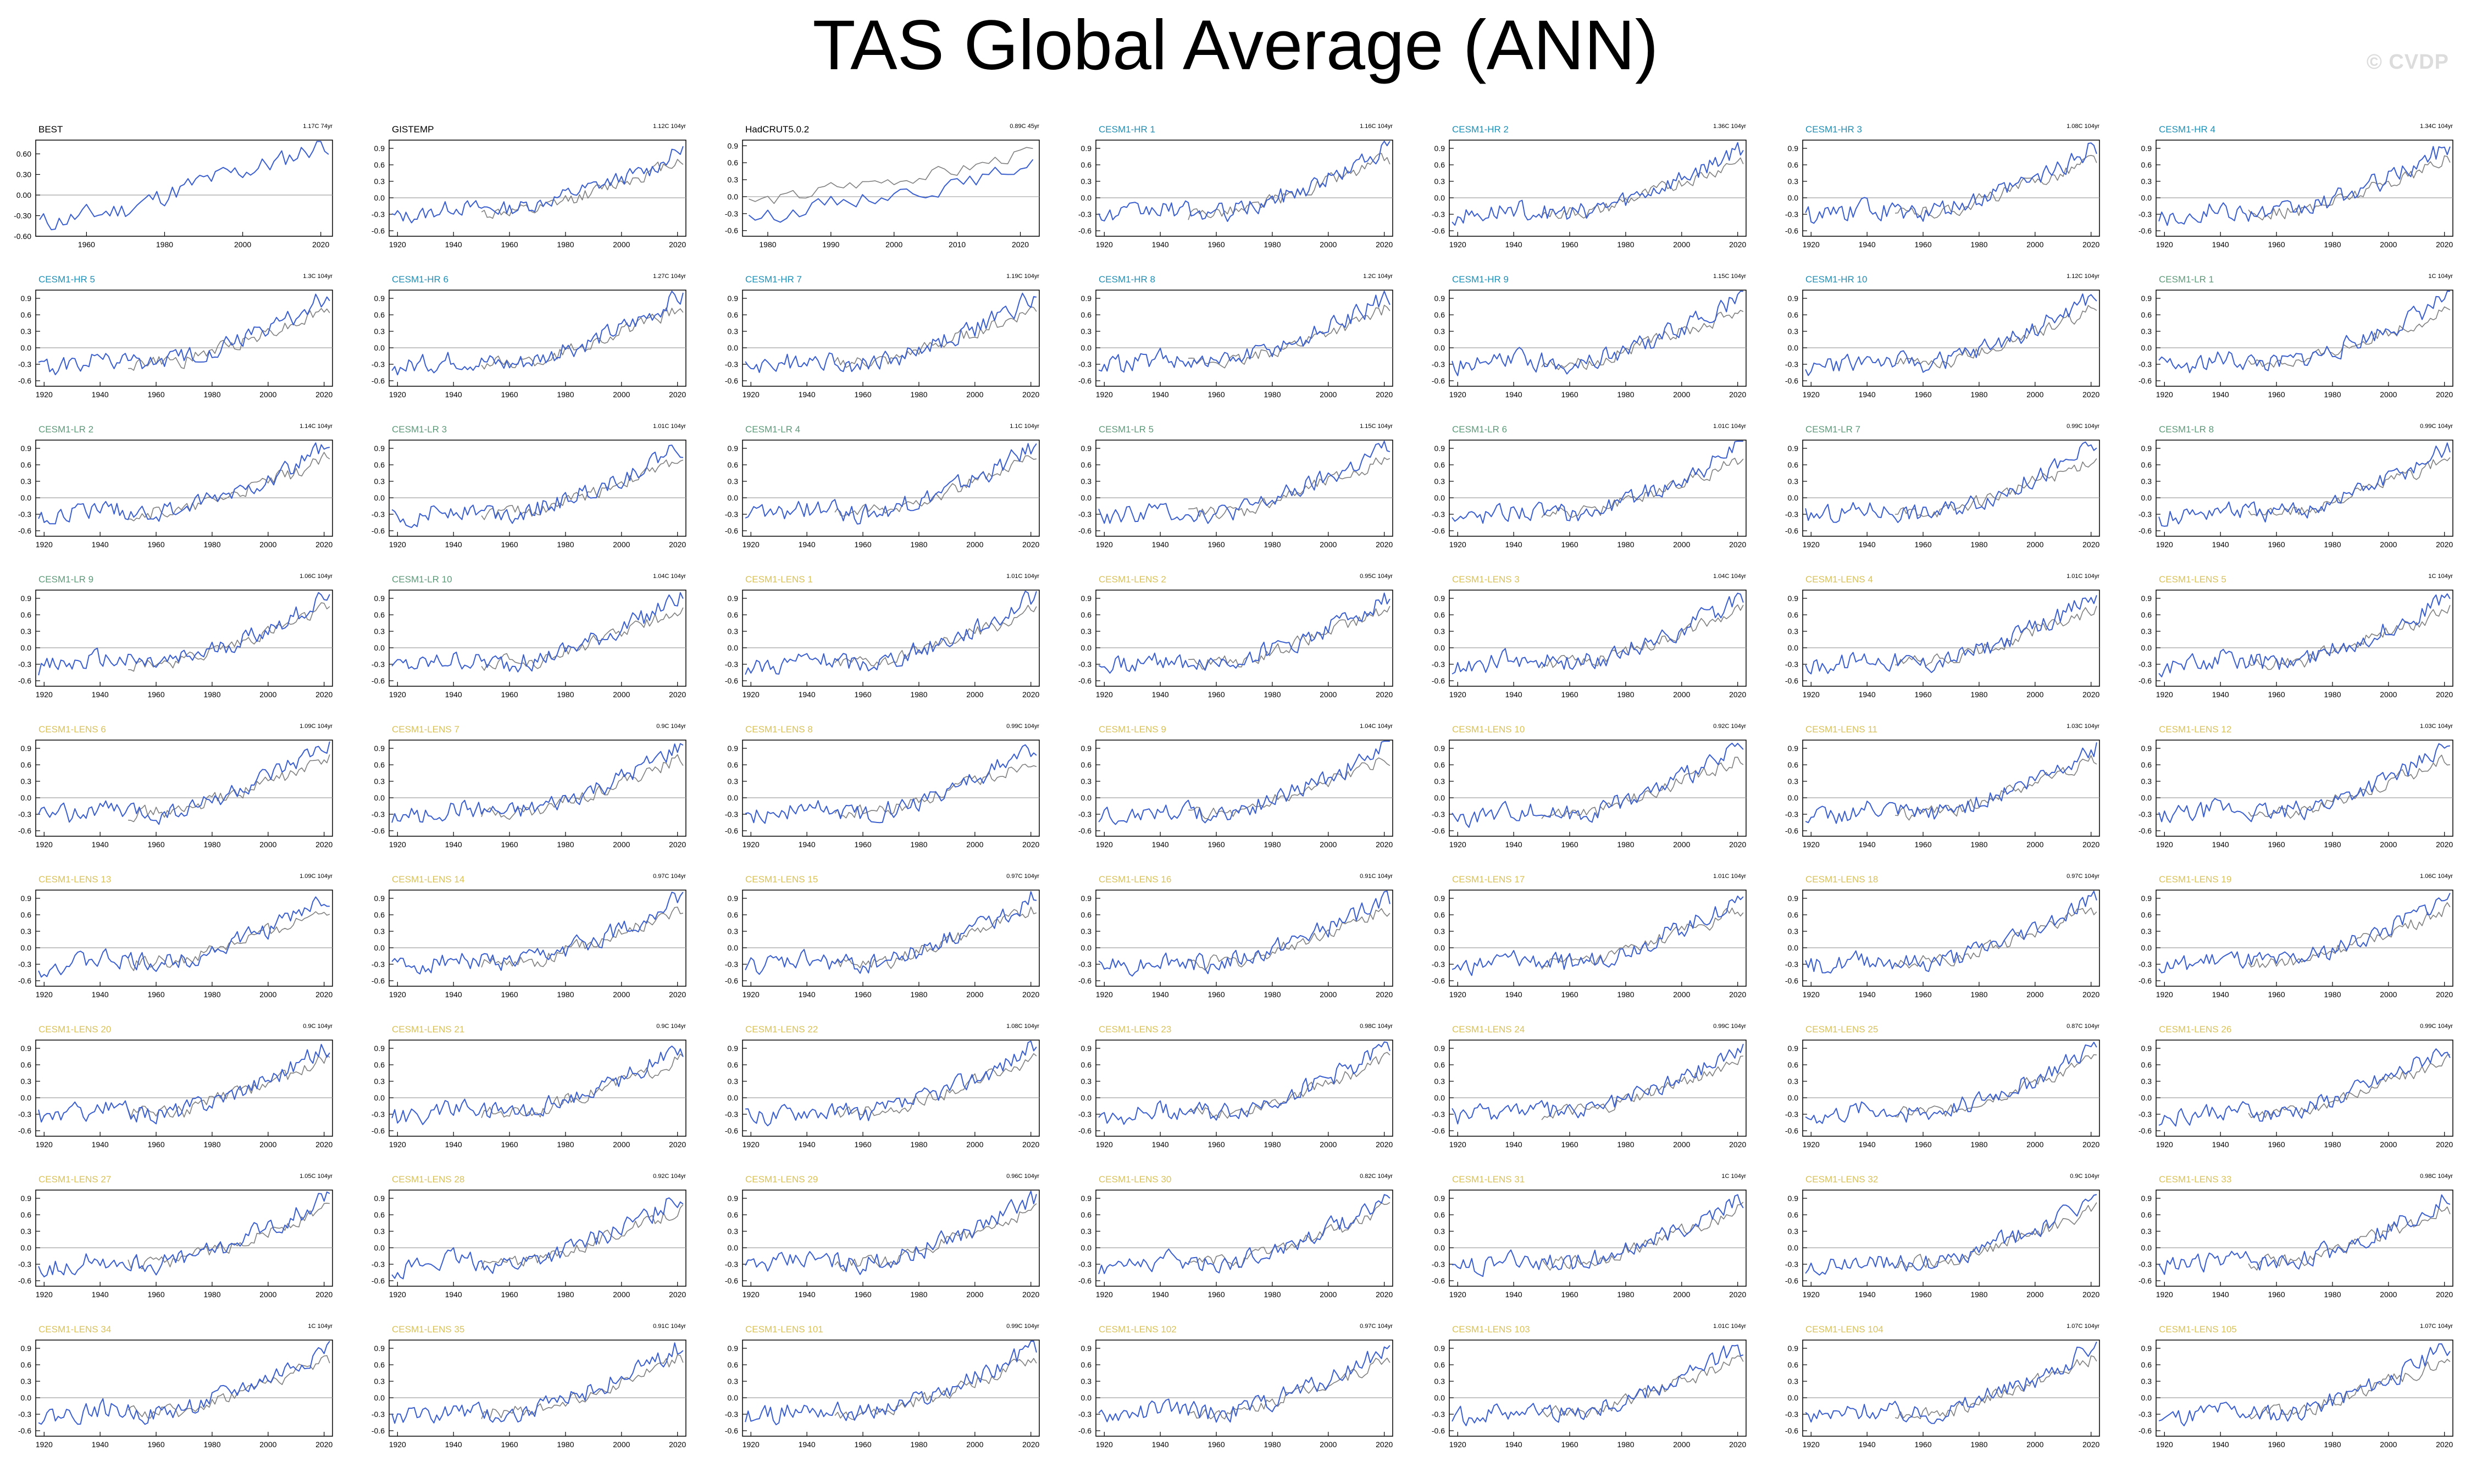 Image resolution: width=2471 pixels, height=1484 pixels. Describe the element at coordinates (1794, 197) in the screenshot. I see `y-tick-label: 0.0` at that location.